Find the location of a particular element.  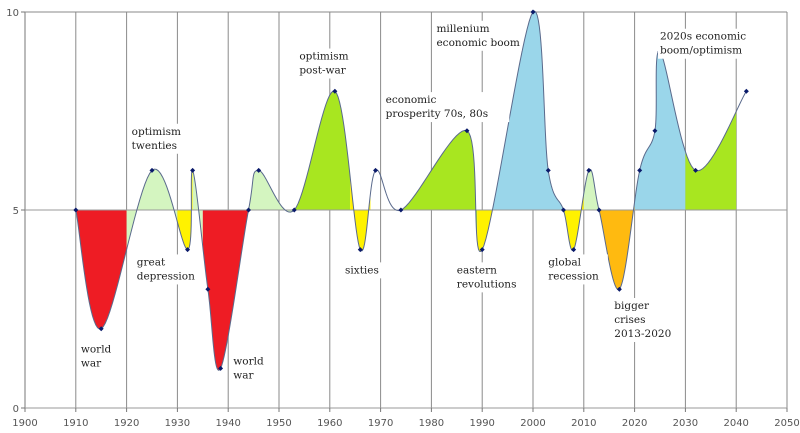

annotation-label: sixties is located at coordinates (367, 270).